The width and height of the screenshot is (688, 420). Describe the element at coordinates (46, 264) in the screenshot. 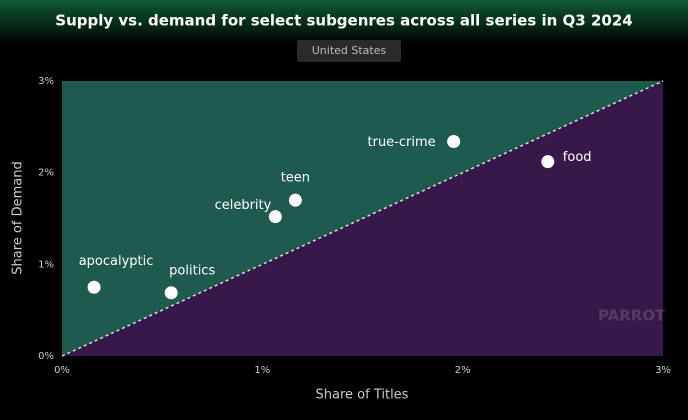

I see `y-tick-label: 1%` at that location.